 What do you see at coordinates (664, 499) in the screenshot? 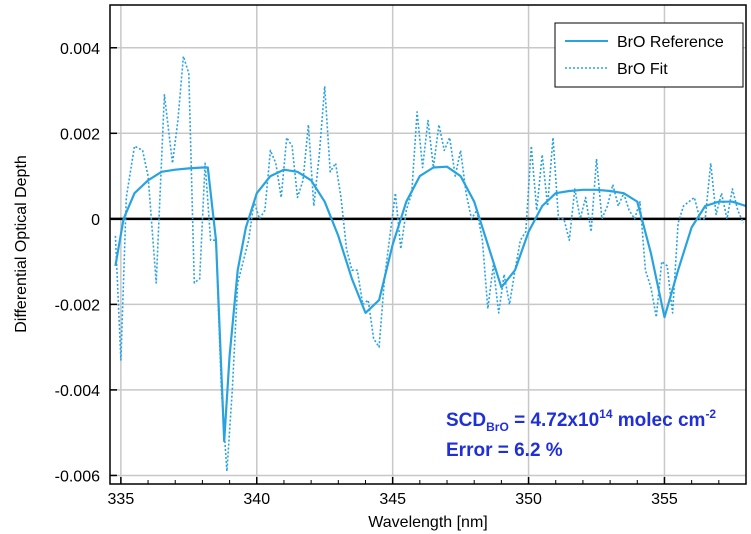
I see `x-tick-label: 355` at bounding box center [664, 499].